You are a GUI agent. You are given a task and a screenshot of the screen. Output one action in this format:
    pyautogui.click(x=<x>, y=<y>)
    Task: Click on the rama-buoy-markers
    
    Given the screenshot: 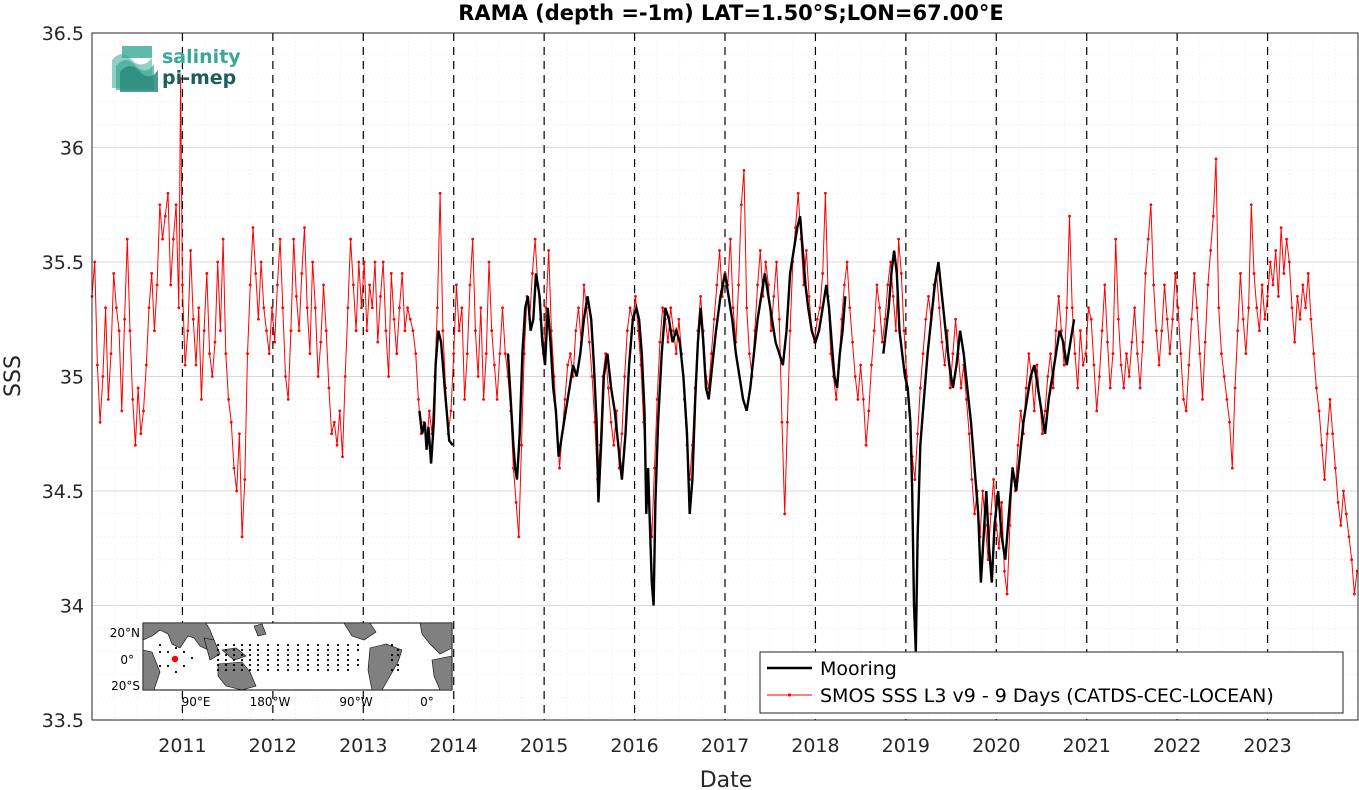 What is the action you would take?
    pyautogui.click(x=279, y=658)
    